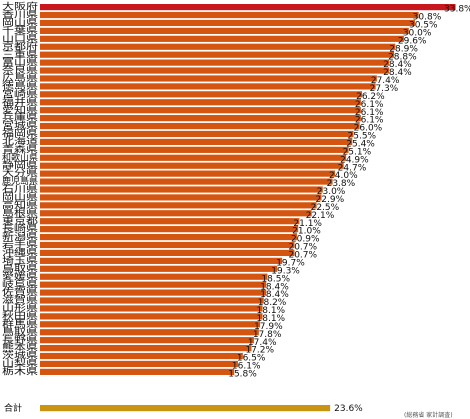 The width and height of the screenshot is (470, 419). What do you see at coordinates (20, 245) in the screenshot?
I see `category-label-31: 岩手県` at bounding box center [20, 245].